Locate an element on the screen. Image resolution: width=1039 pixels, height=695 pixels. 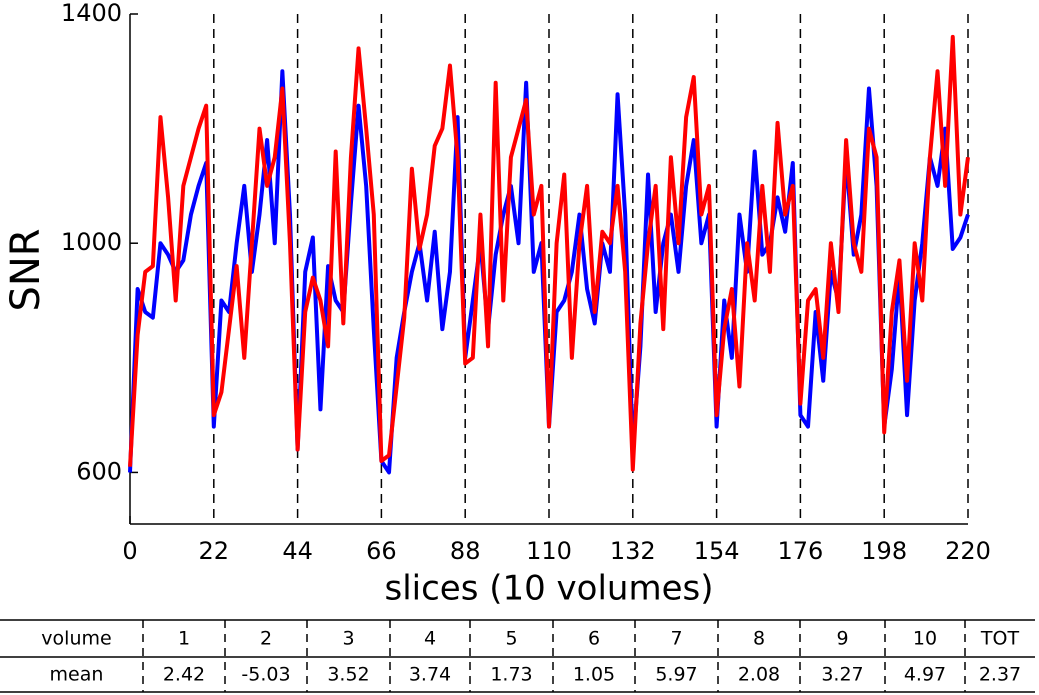
table-cell: 3.27 is located at coordinates (842, 675).